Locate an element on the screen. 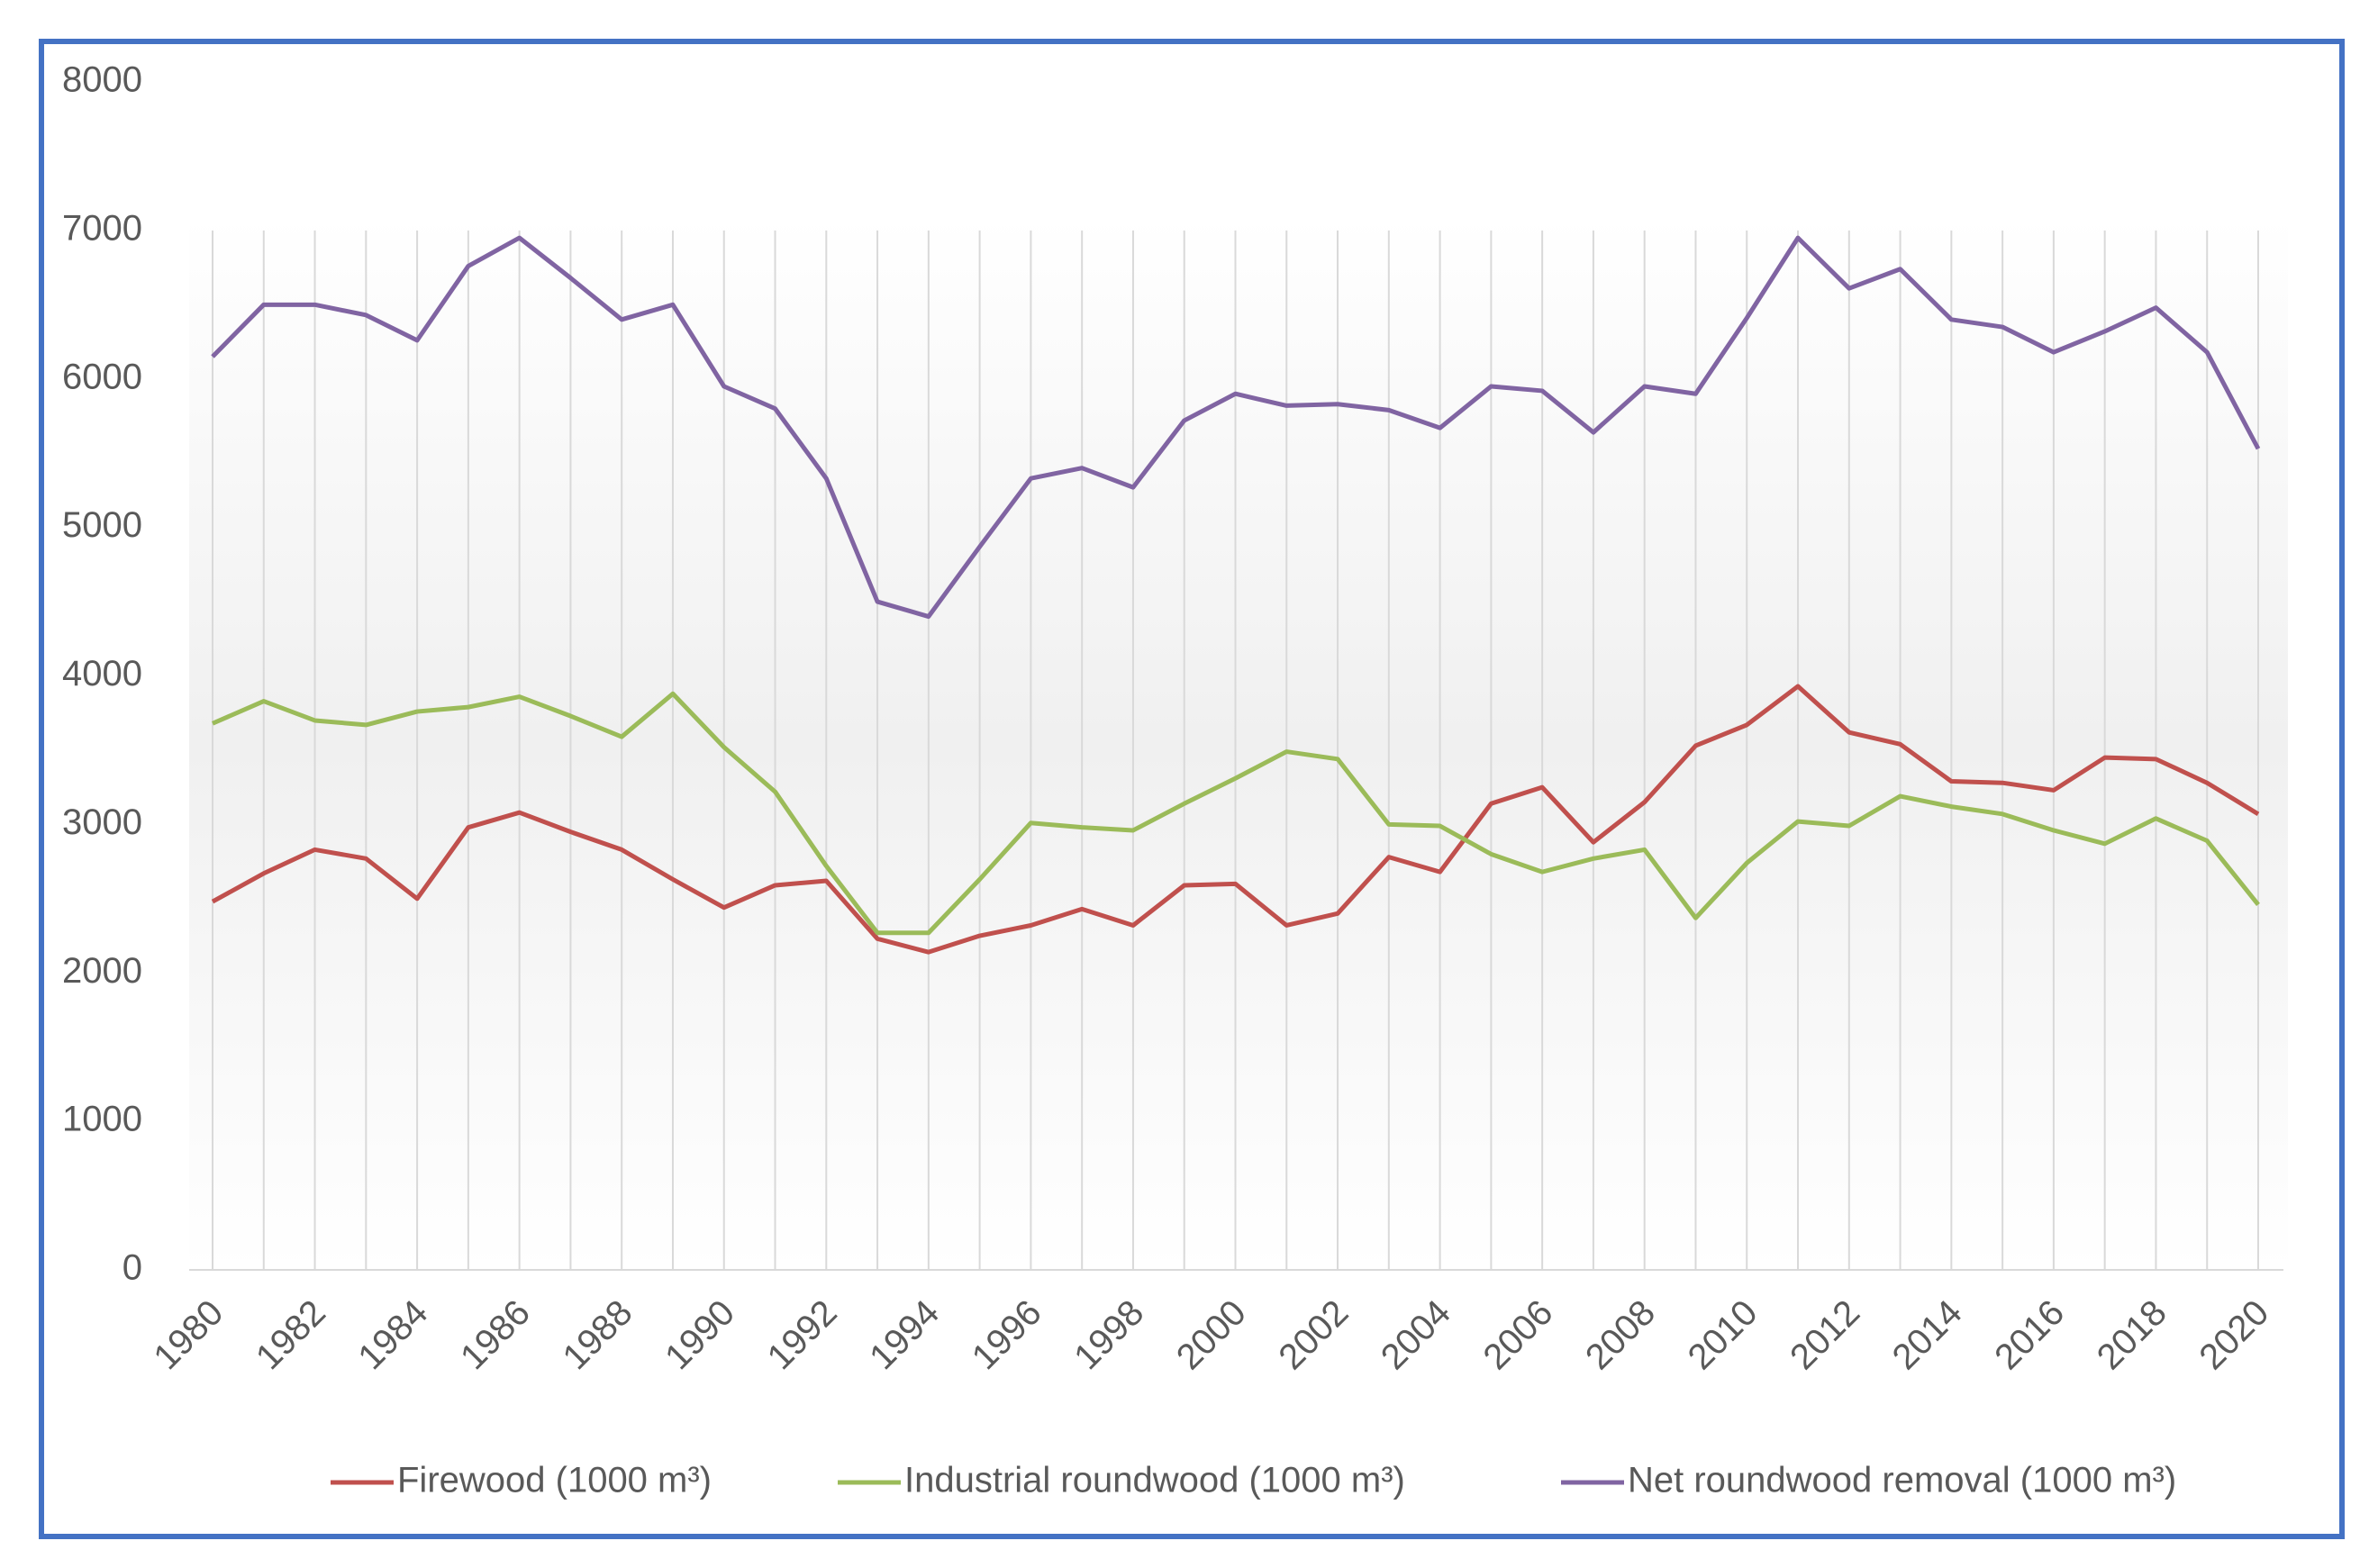 This screenshot has width=2369, height=1568. legend-label: Industrial roundwood (1000 m³) is located at coordinates (1154, 1480).